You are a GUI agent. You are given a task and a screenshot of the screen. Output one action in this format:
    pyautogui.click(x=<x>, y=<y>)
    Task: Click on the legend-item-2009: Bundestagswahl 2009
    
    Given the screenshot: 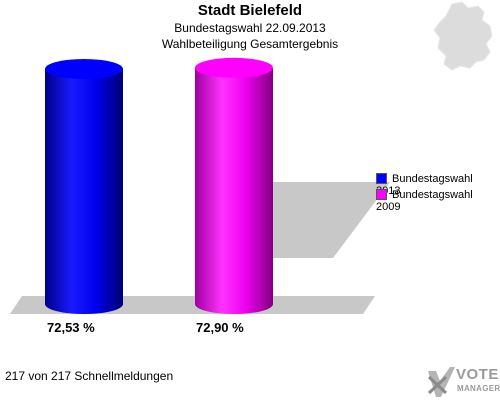 What is the action you would take?
    pyautogui.click(x=438, y=201)
    